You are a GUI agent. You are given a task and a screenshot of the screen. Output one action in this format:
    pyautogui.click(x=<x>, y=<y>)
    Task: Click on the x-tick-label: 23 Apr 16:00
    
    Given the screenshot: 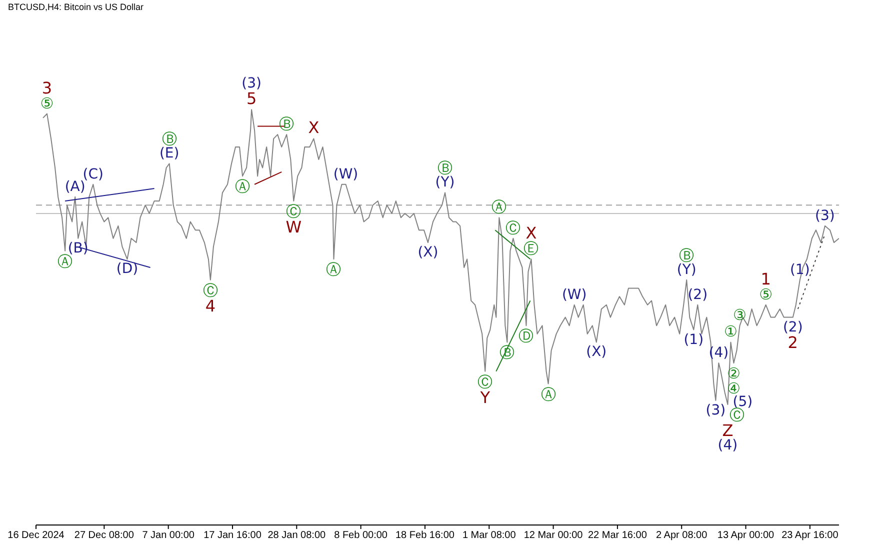 What is the action you would take?
    pyautogui.click(x=810, y=536)
    